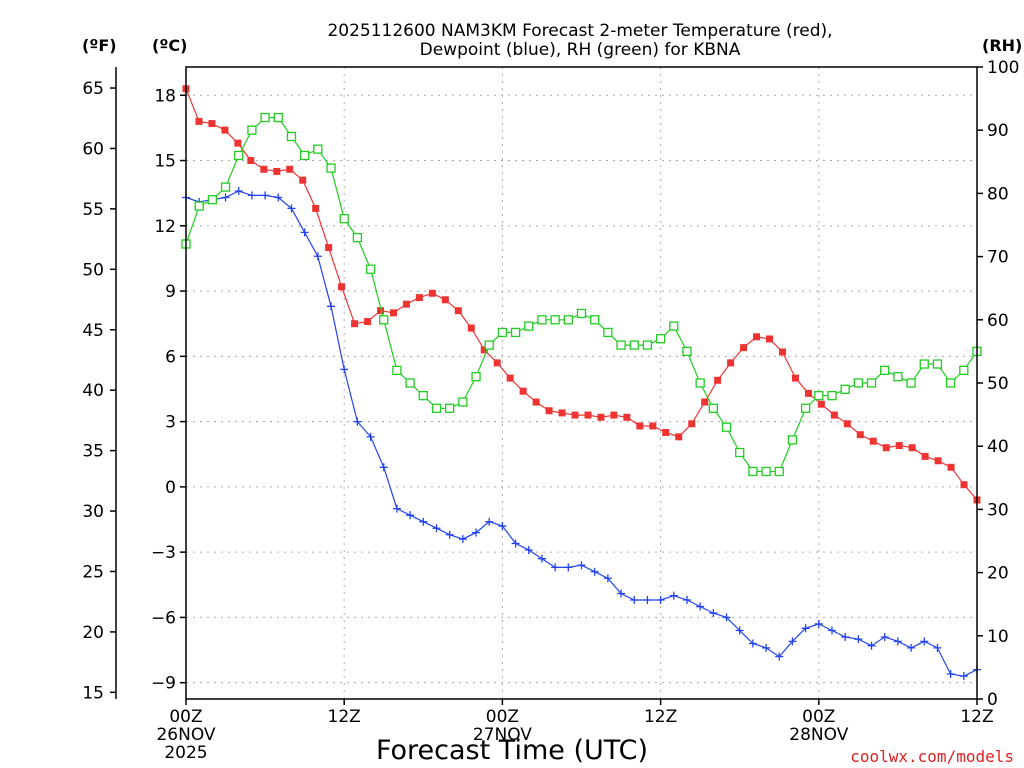 The height and width of the screenshot is (768, 1024). I want to click on unit-label-rh: (RH), so click(1002, 45).